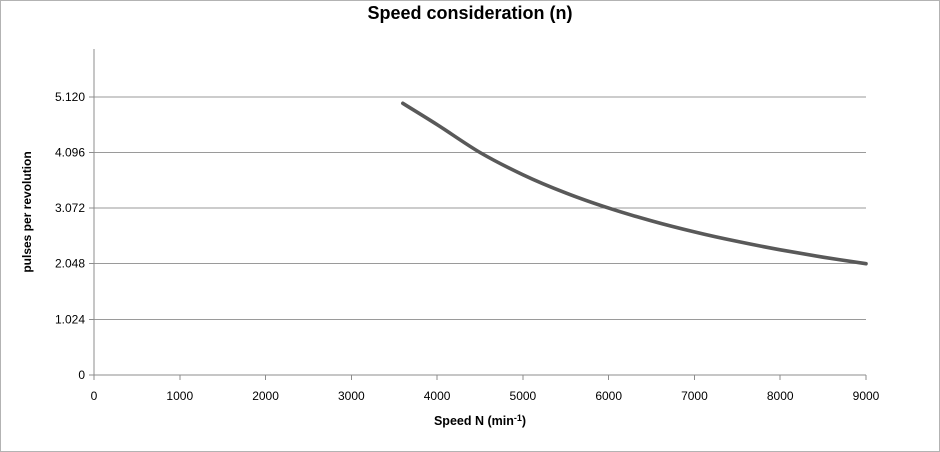 Image resolution: width=940 pixels, height=452 pixels. What do you see at coordinates (780, 396) in the screenshot?
I see `x-tick-label: 8000` at bounding box center [780, 396].